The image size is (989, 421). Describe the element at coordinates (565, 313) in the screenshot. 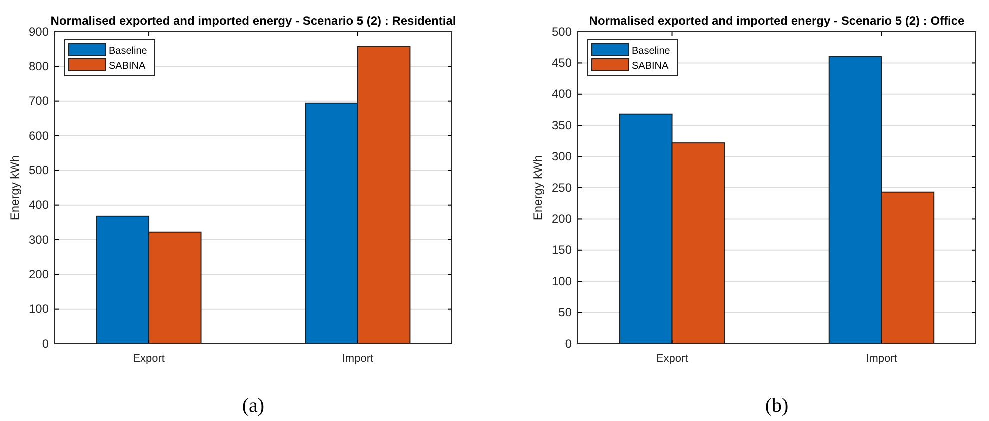

I see `y-tick-label: 50` at that location.